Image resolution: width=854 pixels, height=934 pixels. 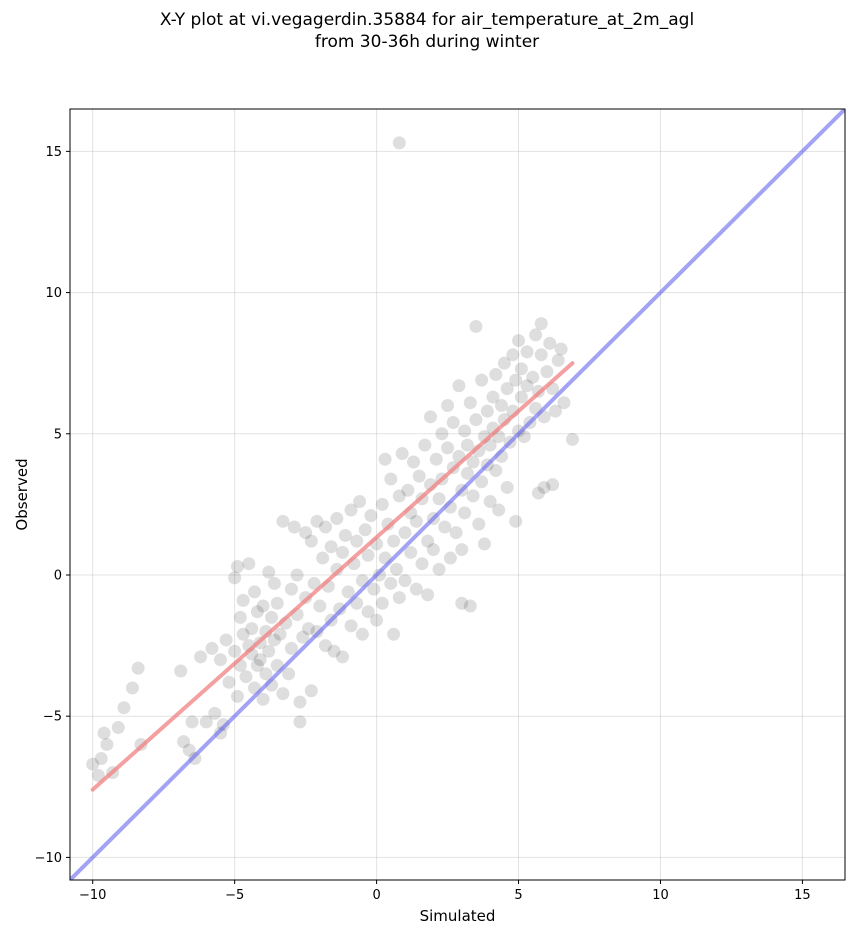 I want to click on x-tick-label: −10, so click(x=92, y=895).